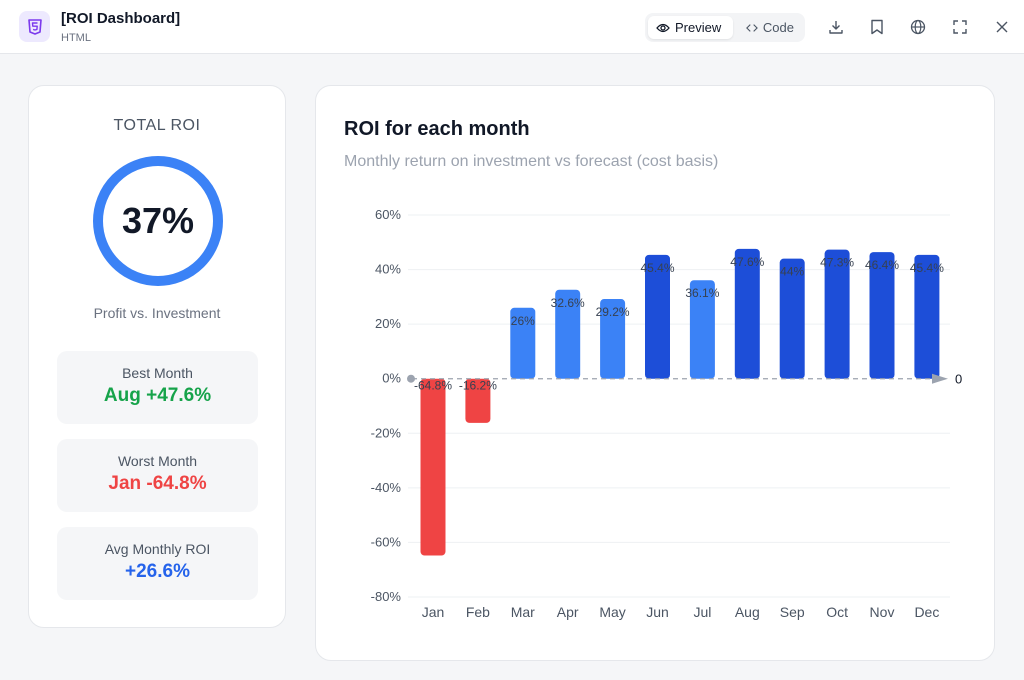  What do you see at coordinates (882, 612) in the screenshot?
I see `x-tick-label: Nov` at bounding box center [882, 612].